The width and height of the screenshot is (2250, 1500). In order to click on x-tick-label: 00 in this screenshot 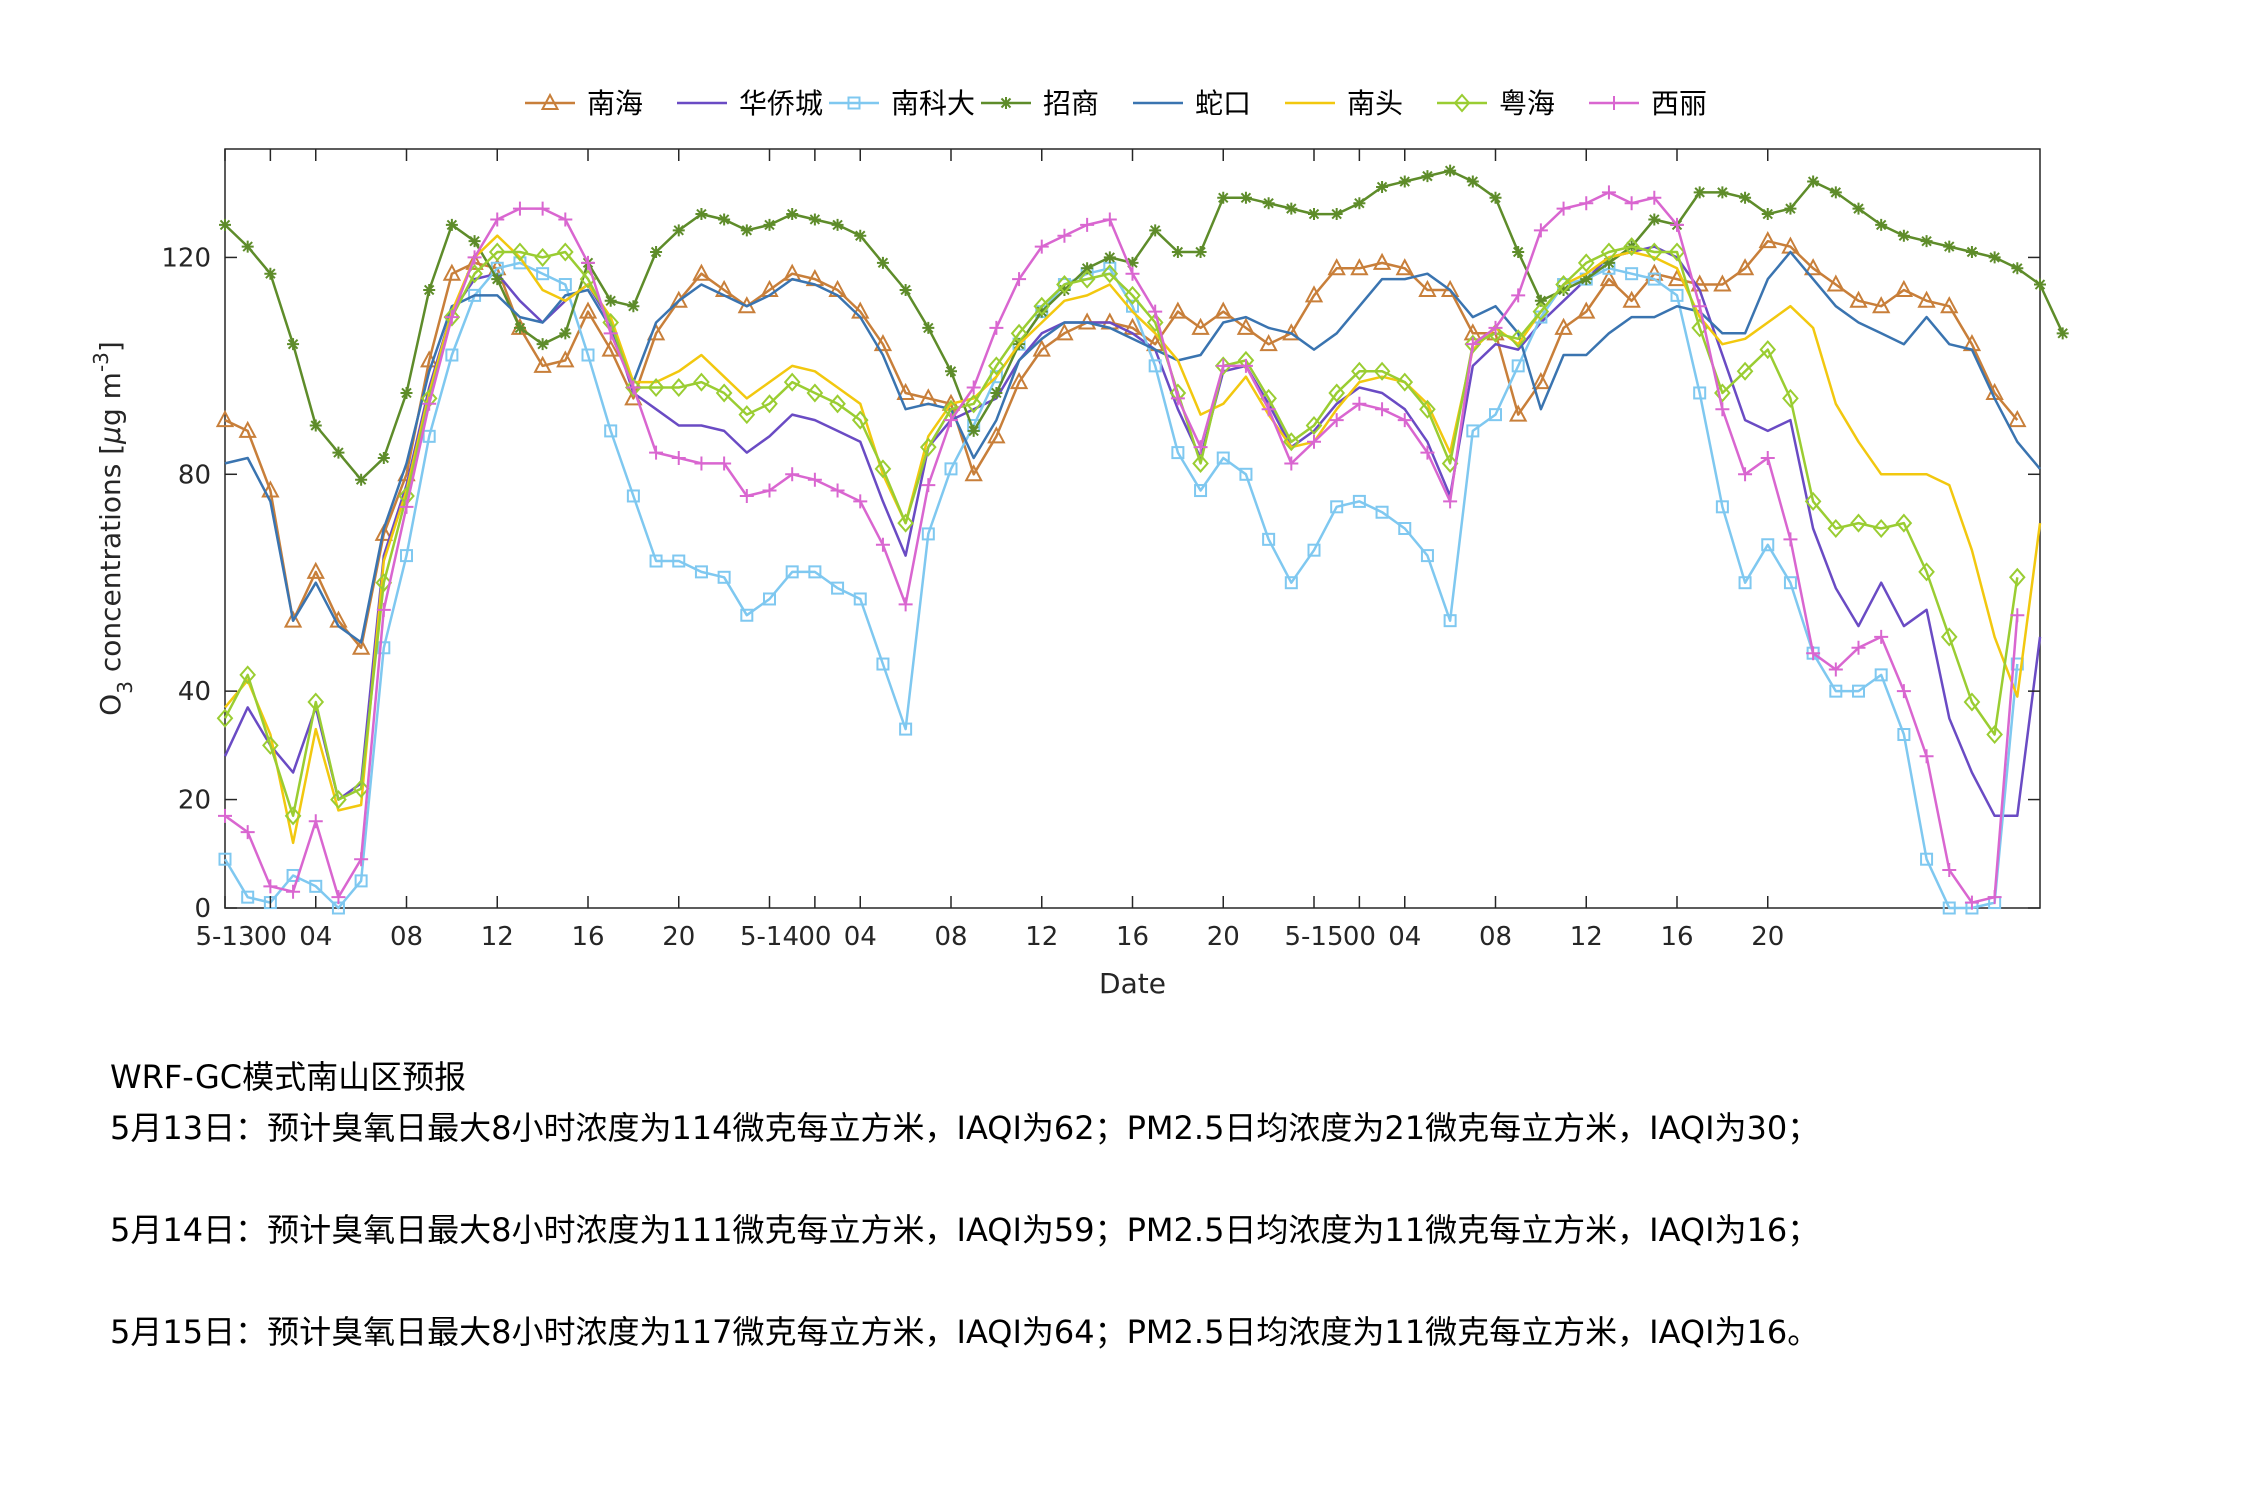, I will do `click(1359, 937)`.